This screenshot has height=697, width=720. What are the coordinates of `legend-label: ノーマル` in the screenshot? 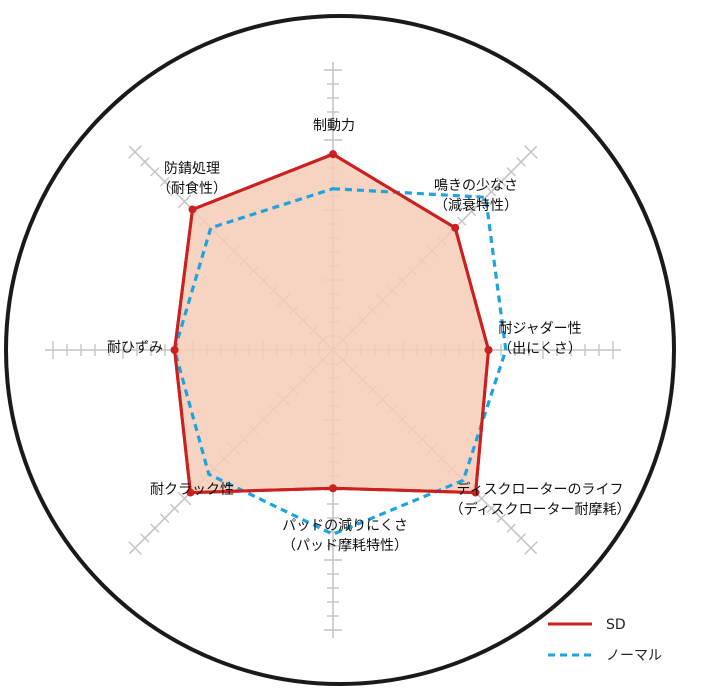 It's located at (634, 656).